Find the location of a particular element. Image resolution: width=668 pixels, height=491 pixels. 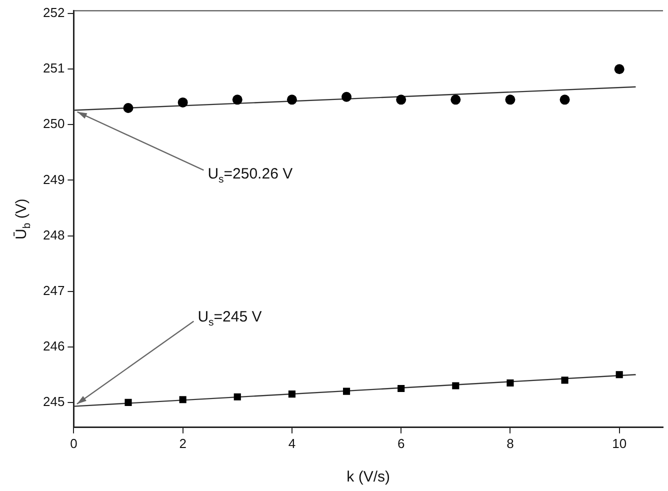

x-tick-label: 10 is located at coordinates (619, 443).